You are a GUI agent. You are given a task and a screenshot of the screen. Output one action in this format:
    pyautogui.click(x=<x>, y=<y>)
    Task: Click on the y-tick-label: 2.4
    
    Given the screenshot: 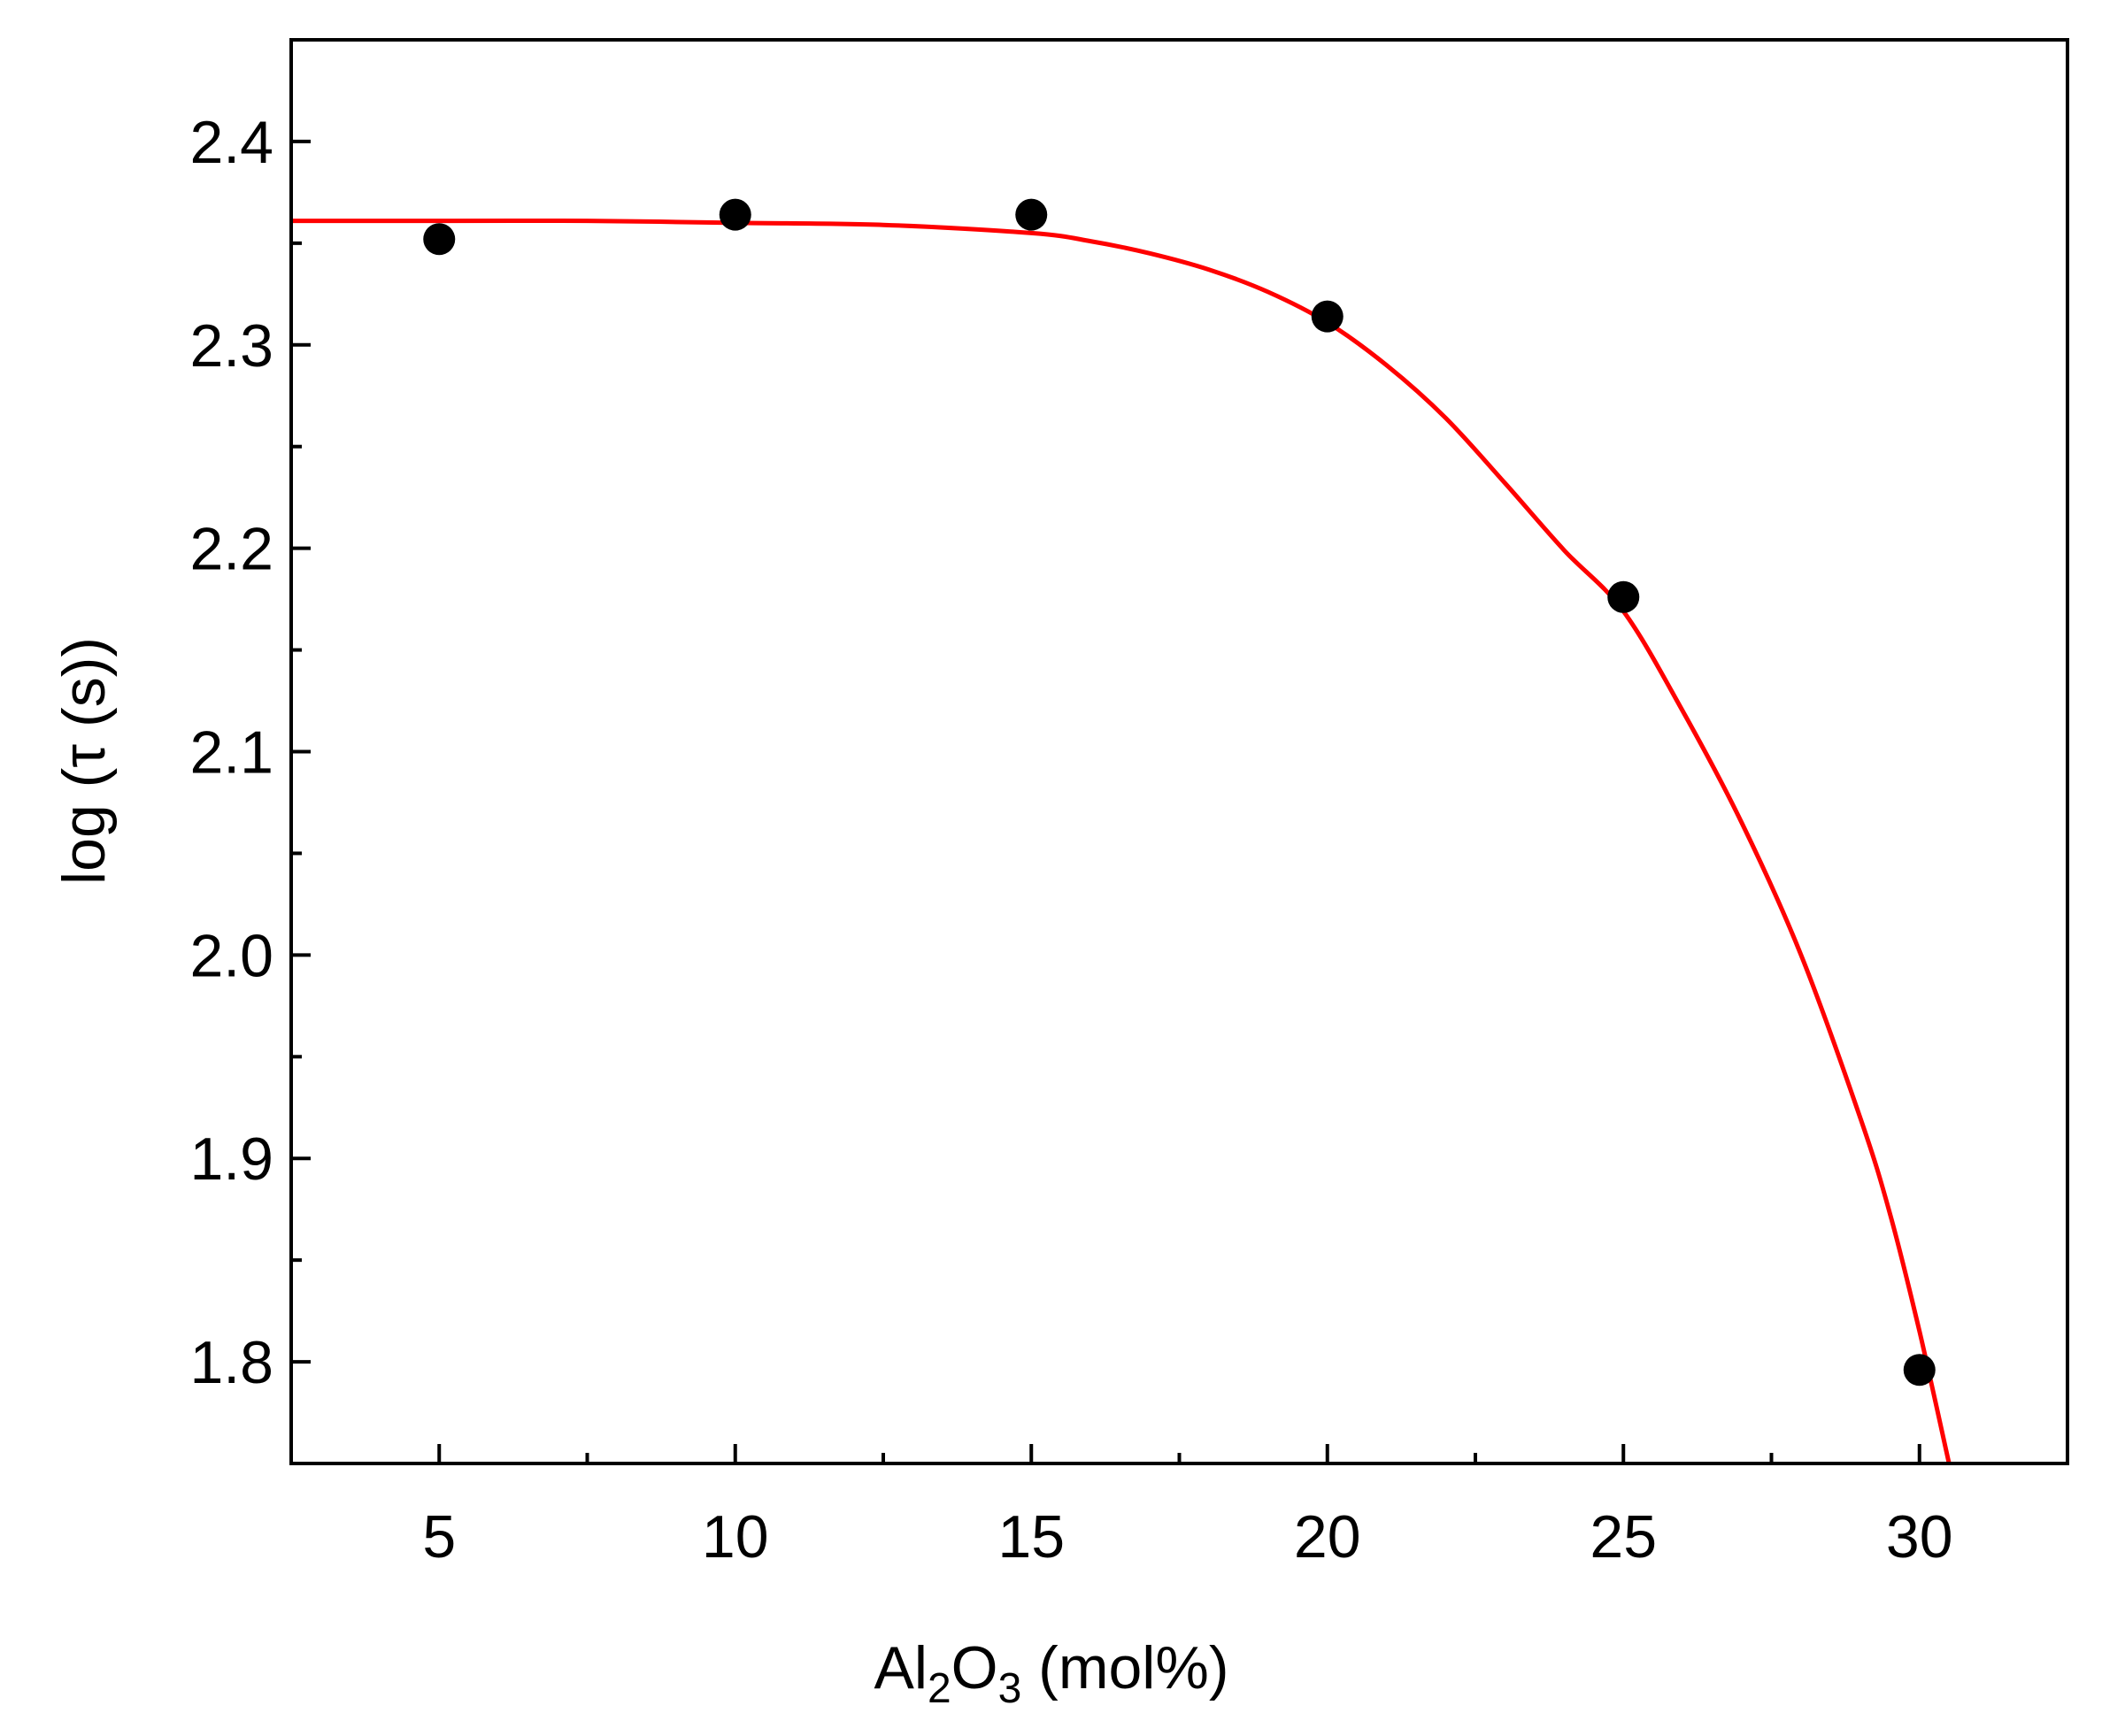 What is the action you would take?
    pyautogui.click(x=231, y=142)
    